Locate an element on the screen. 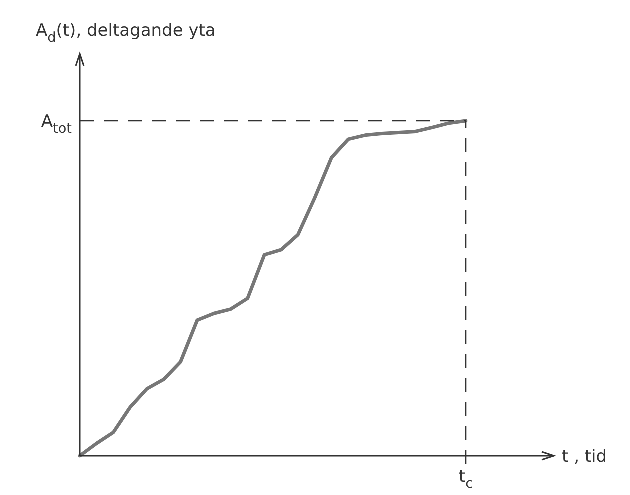  text: t , tid is located at coordinates (585, 457).